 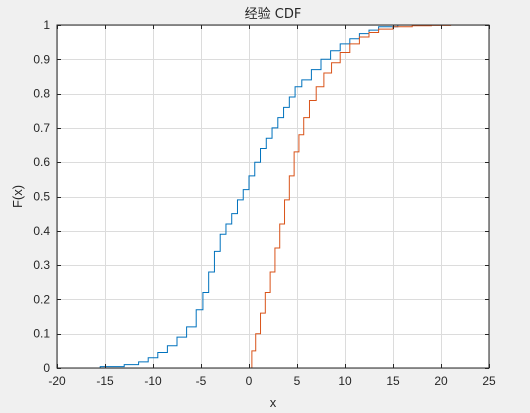 What do you see at coordinates (41, 265) in the screenshot?
I see `y-tick-label: 0.3` at bounding box center [41, 265].